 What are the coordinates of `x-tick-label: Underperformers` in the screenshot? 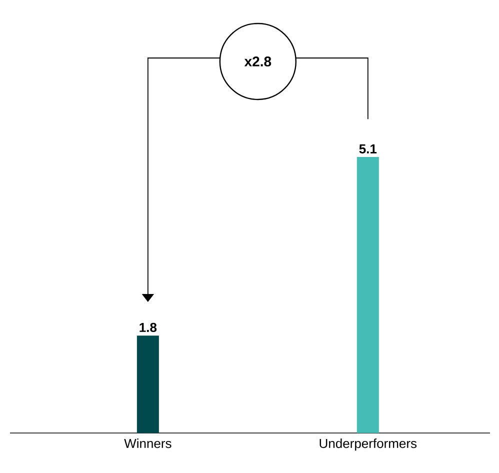 It's located at (368, 444).